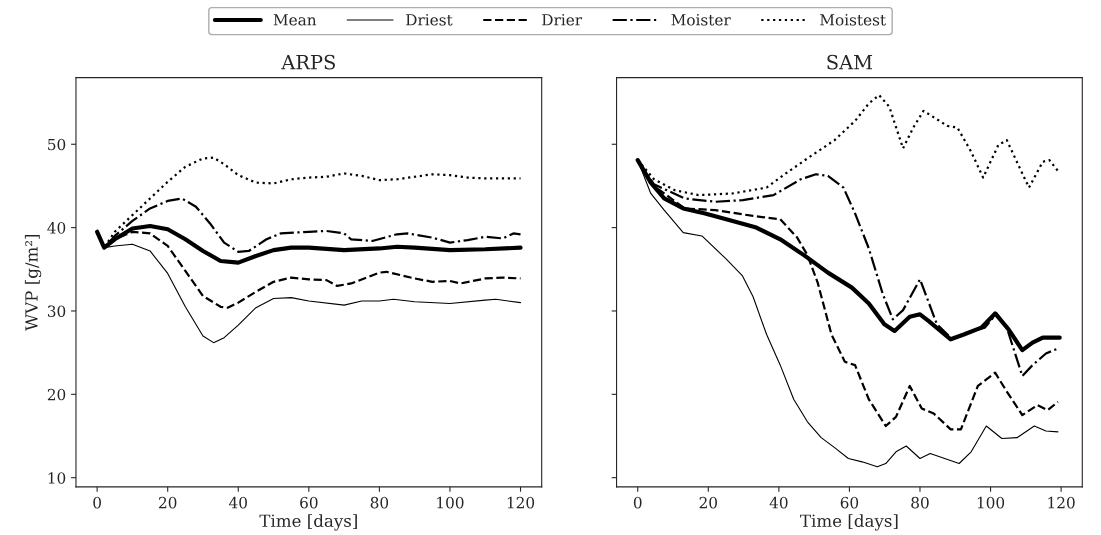 The height and width of the screenshot is (535, 1101). Describe the element at coordinates (562, 20) in the screenshot. I see `legend-label: Drier` at that location.